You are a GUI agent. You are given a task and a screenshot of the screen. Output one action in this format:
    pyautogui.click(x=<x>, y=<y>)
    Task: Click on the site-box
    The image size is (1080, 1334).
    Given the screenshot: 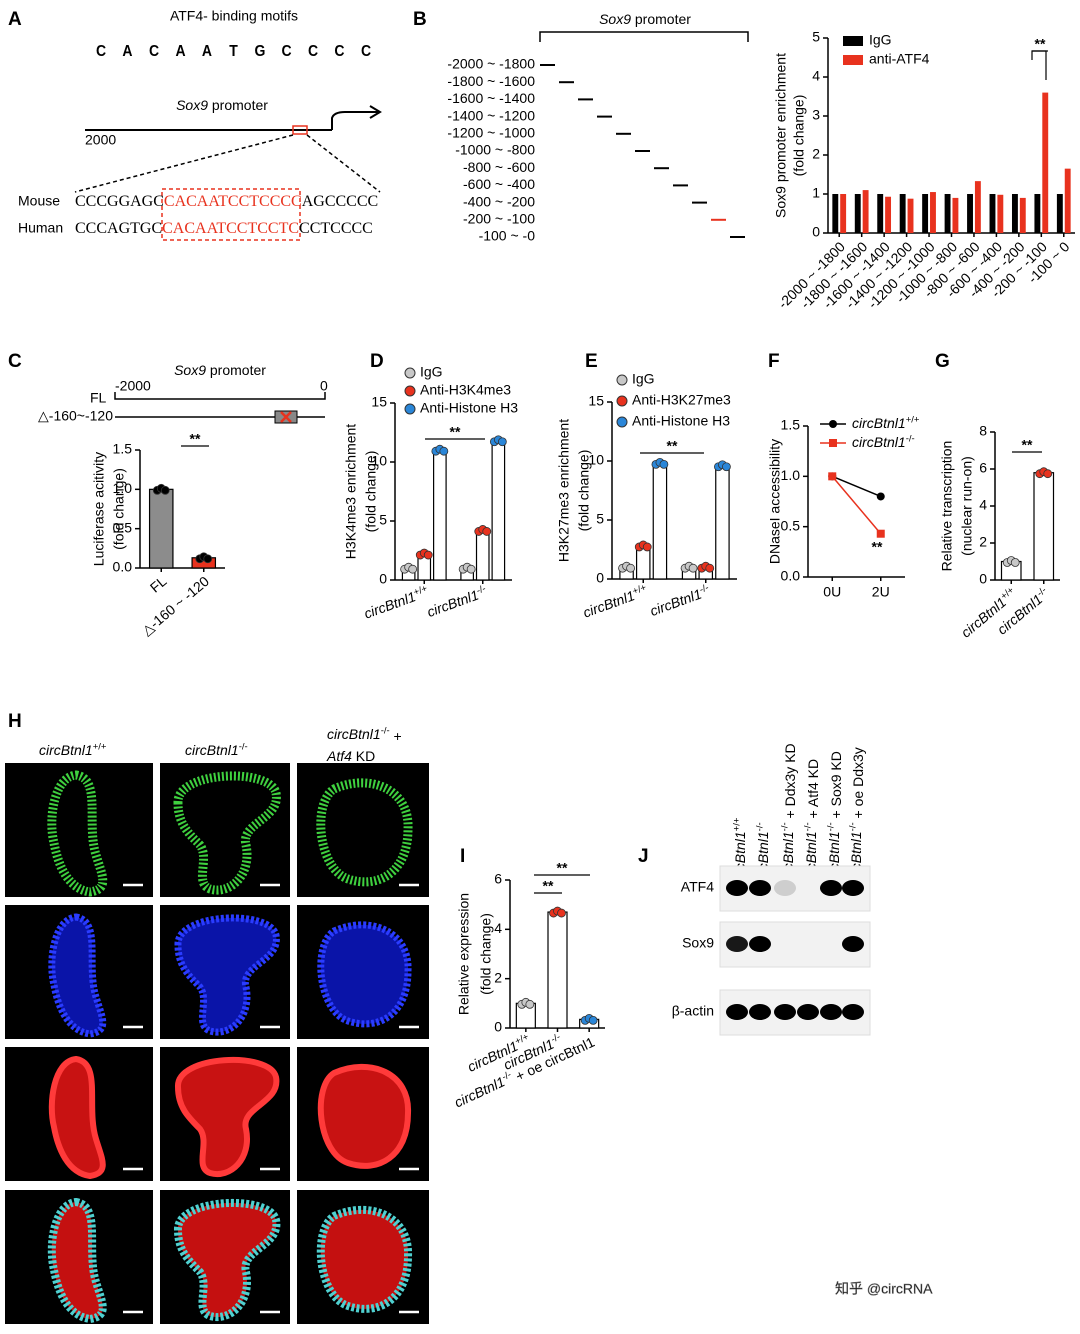 What is the action you would take?
    pyautogui.click(x=231, y=214)
    